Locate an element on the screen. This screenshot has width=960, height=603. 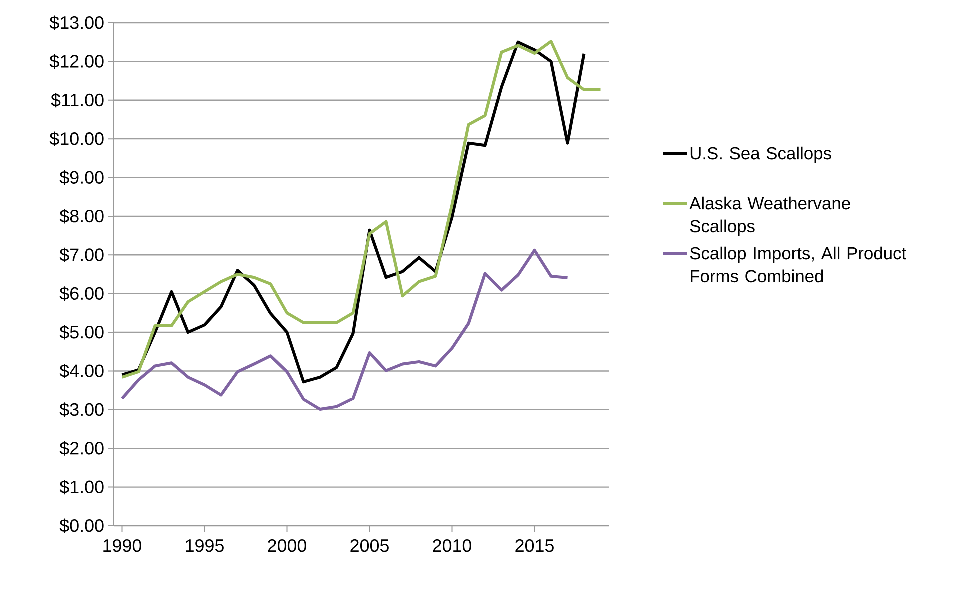
x-tick-label: 1990 is located at coordinates (123, 545).